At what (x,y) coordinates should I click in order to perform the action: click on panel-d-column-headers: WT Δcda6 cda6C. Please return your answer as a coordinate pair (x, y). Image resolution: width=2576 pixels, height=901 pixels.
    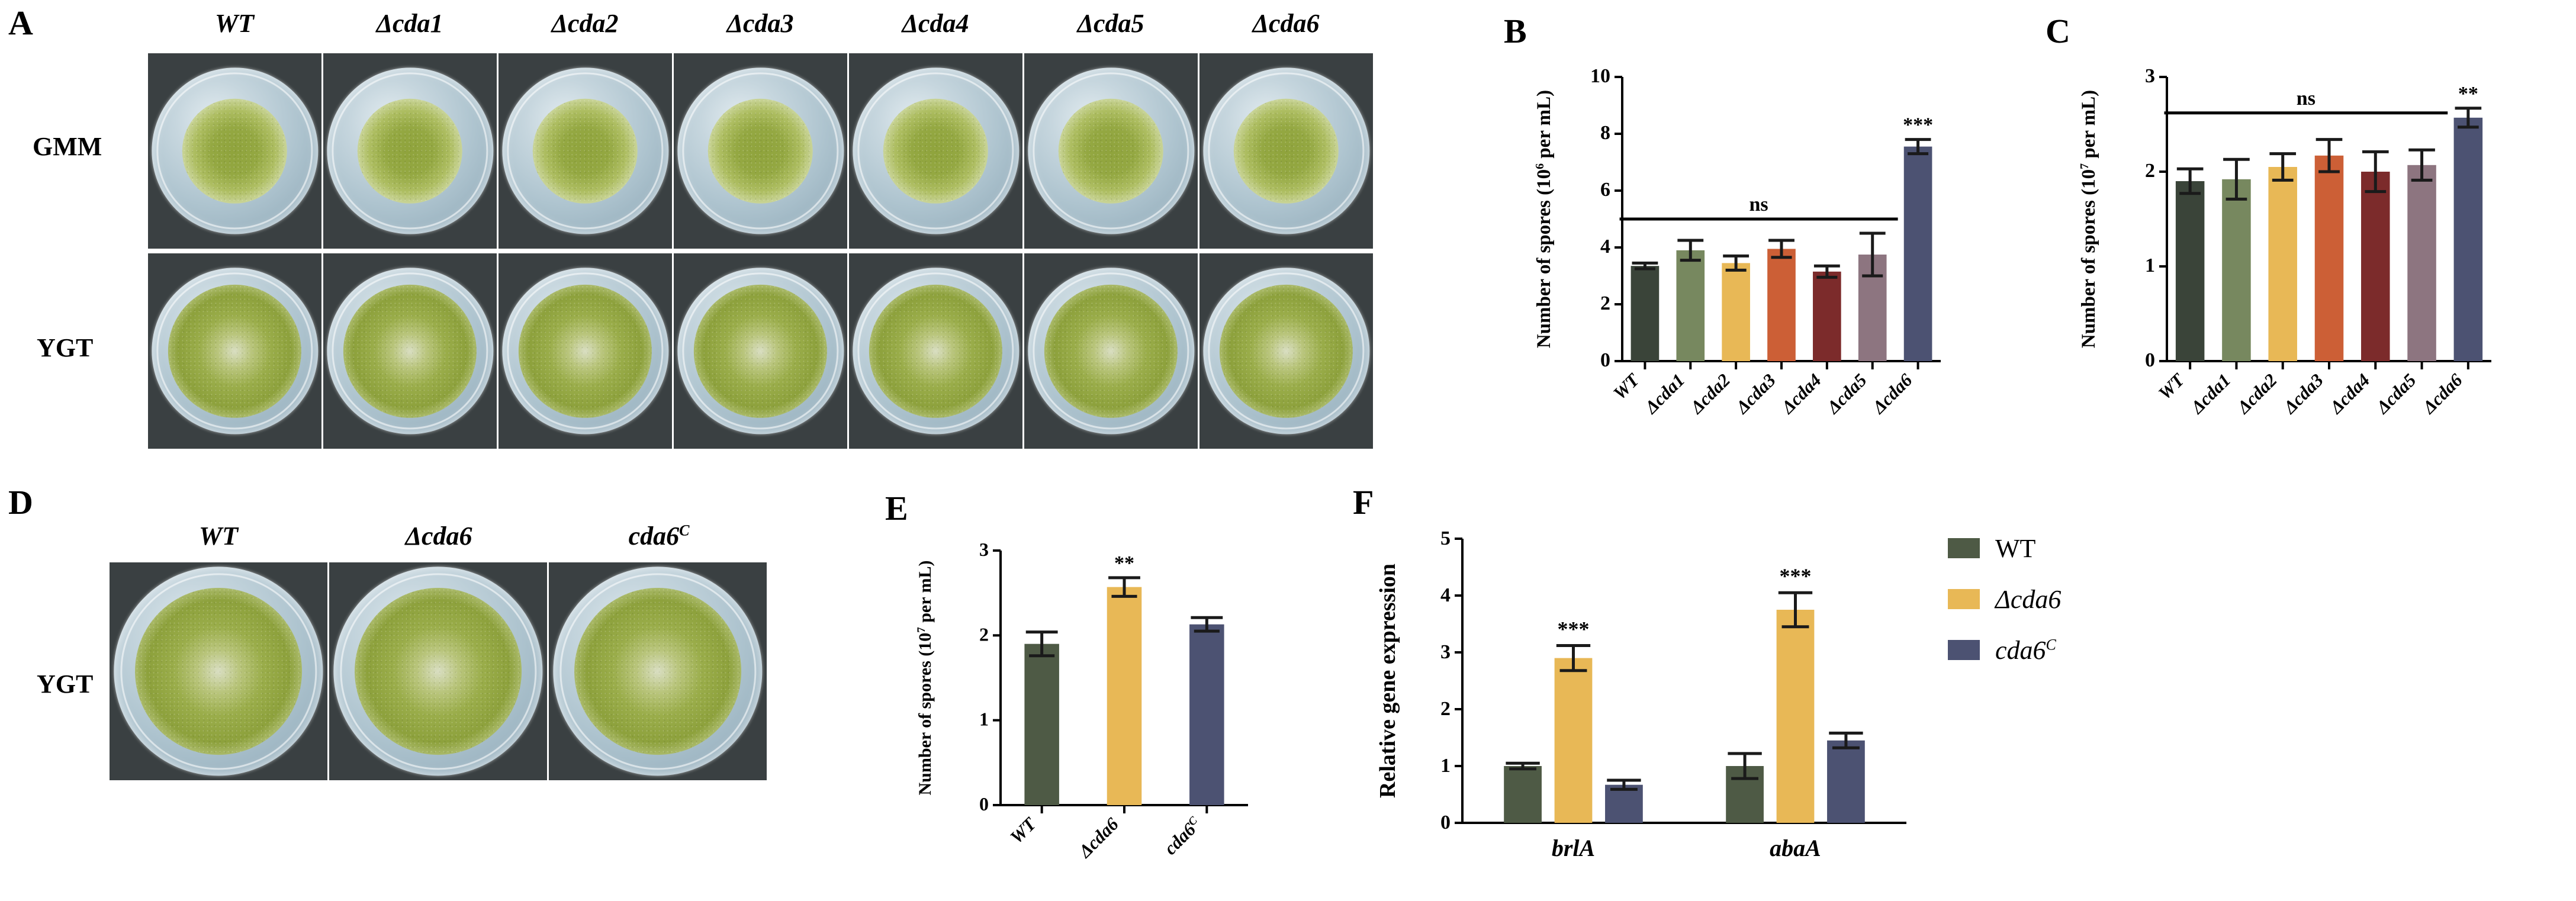
    Looking at the image, I should click on (442, 538).